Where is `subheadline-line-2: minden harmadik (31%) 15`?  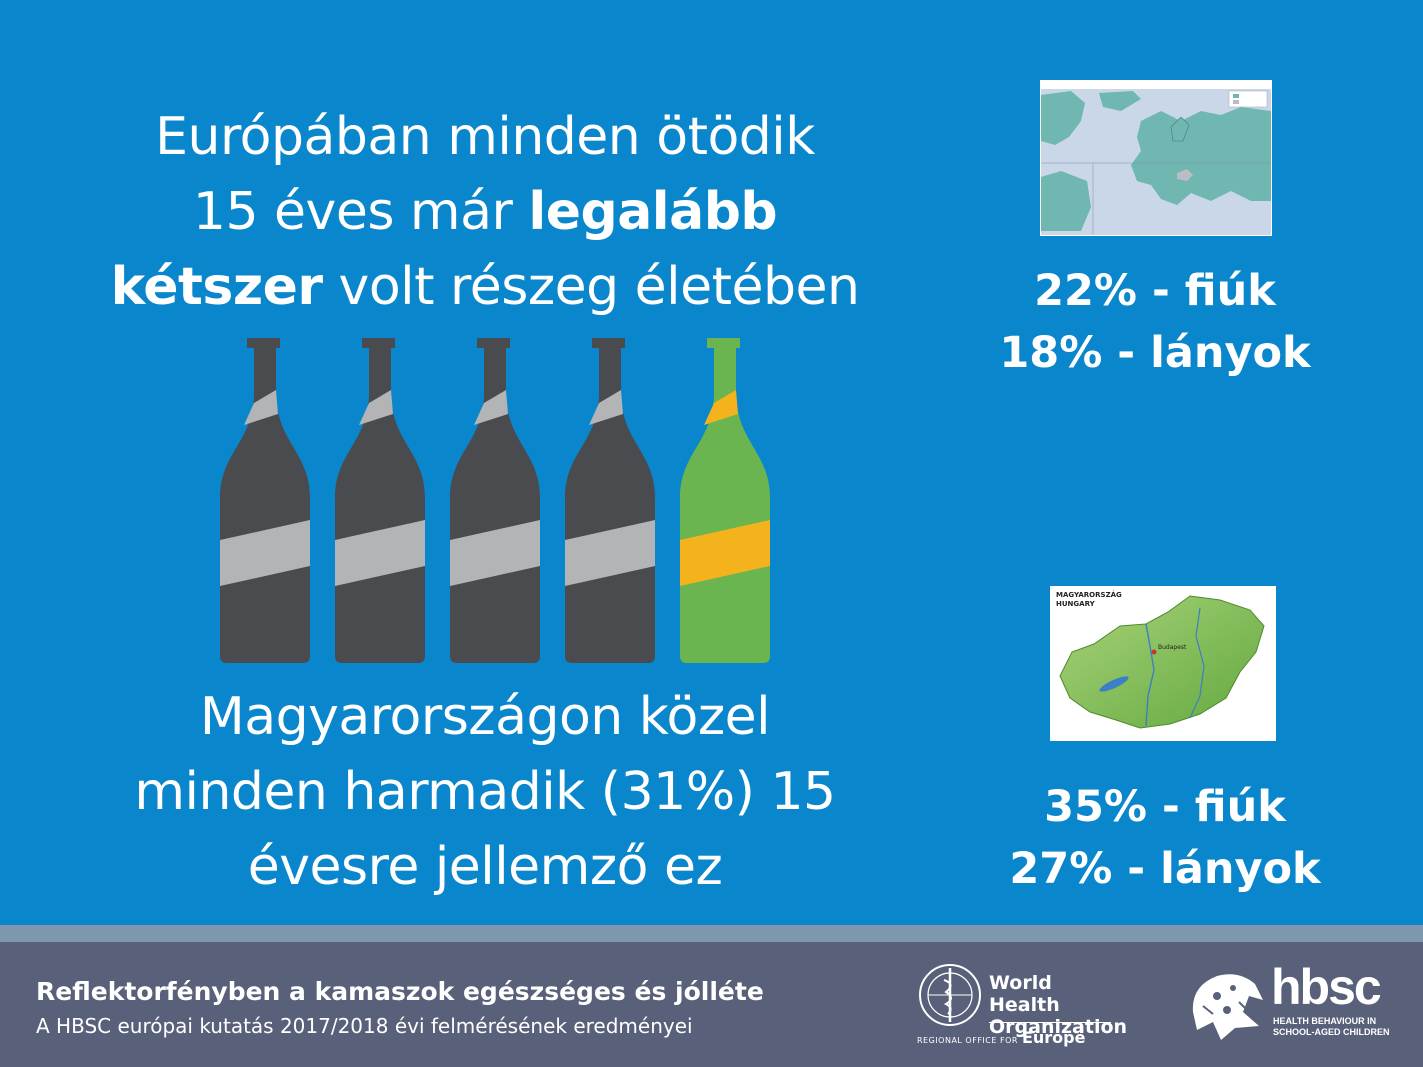
subheadline-line-2: minden harmadik (31%) 15 is located at coordinates (485, 792).